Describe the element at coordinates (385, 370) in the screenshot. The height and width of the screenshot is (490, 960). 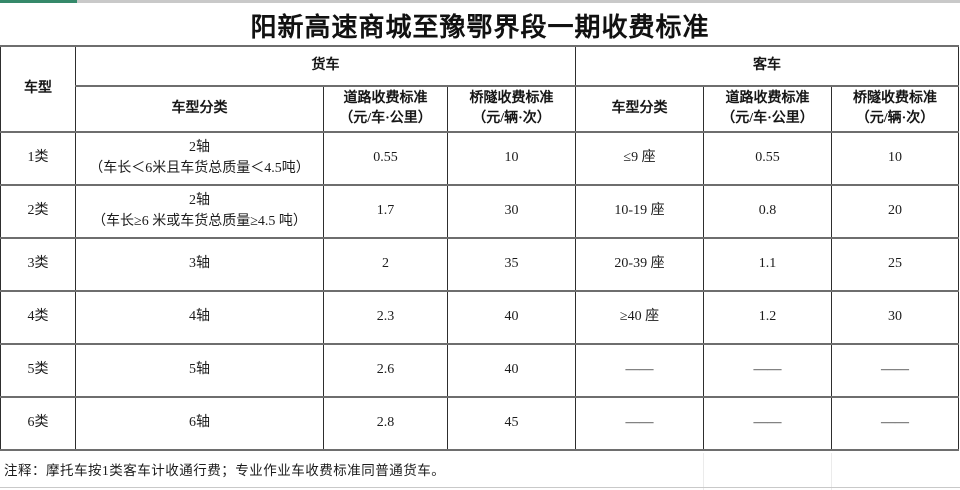
I see `truck-road-rate-cell: 2.6` at that location.